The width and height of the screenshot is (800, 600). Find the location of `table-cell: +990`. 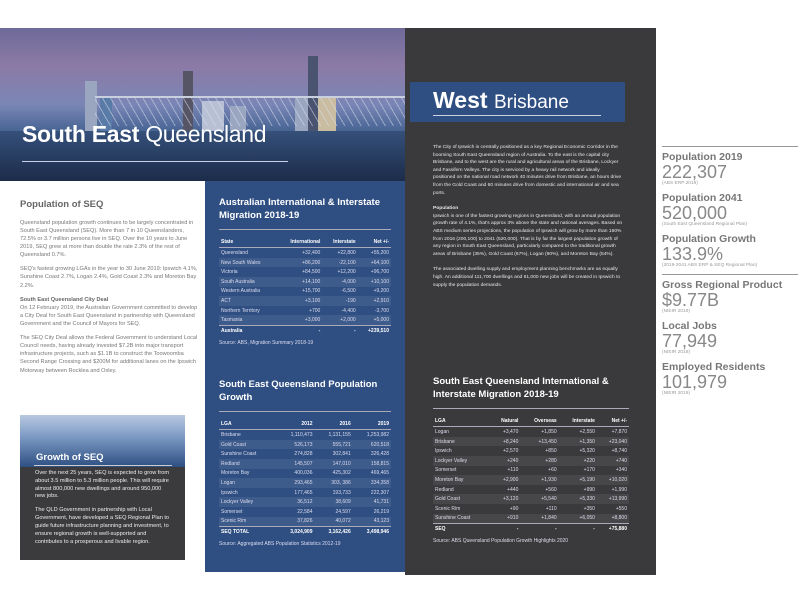

table-cell: +990 is located at coordinates (589, 489).